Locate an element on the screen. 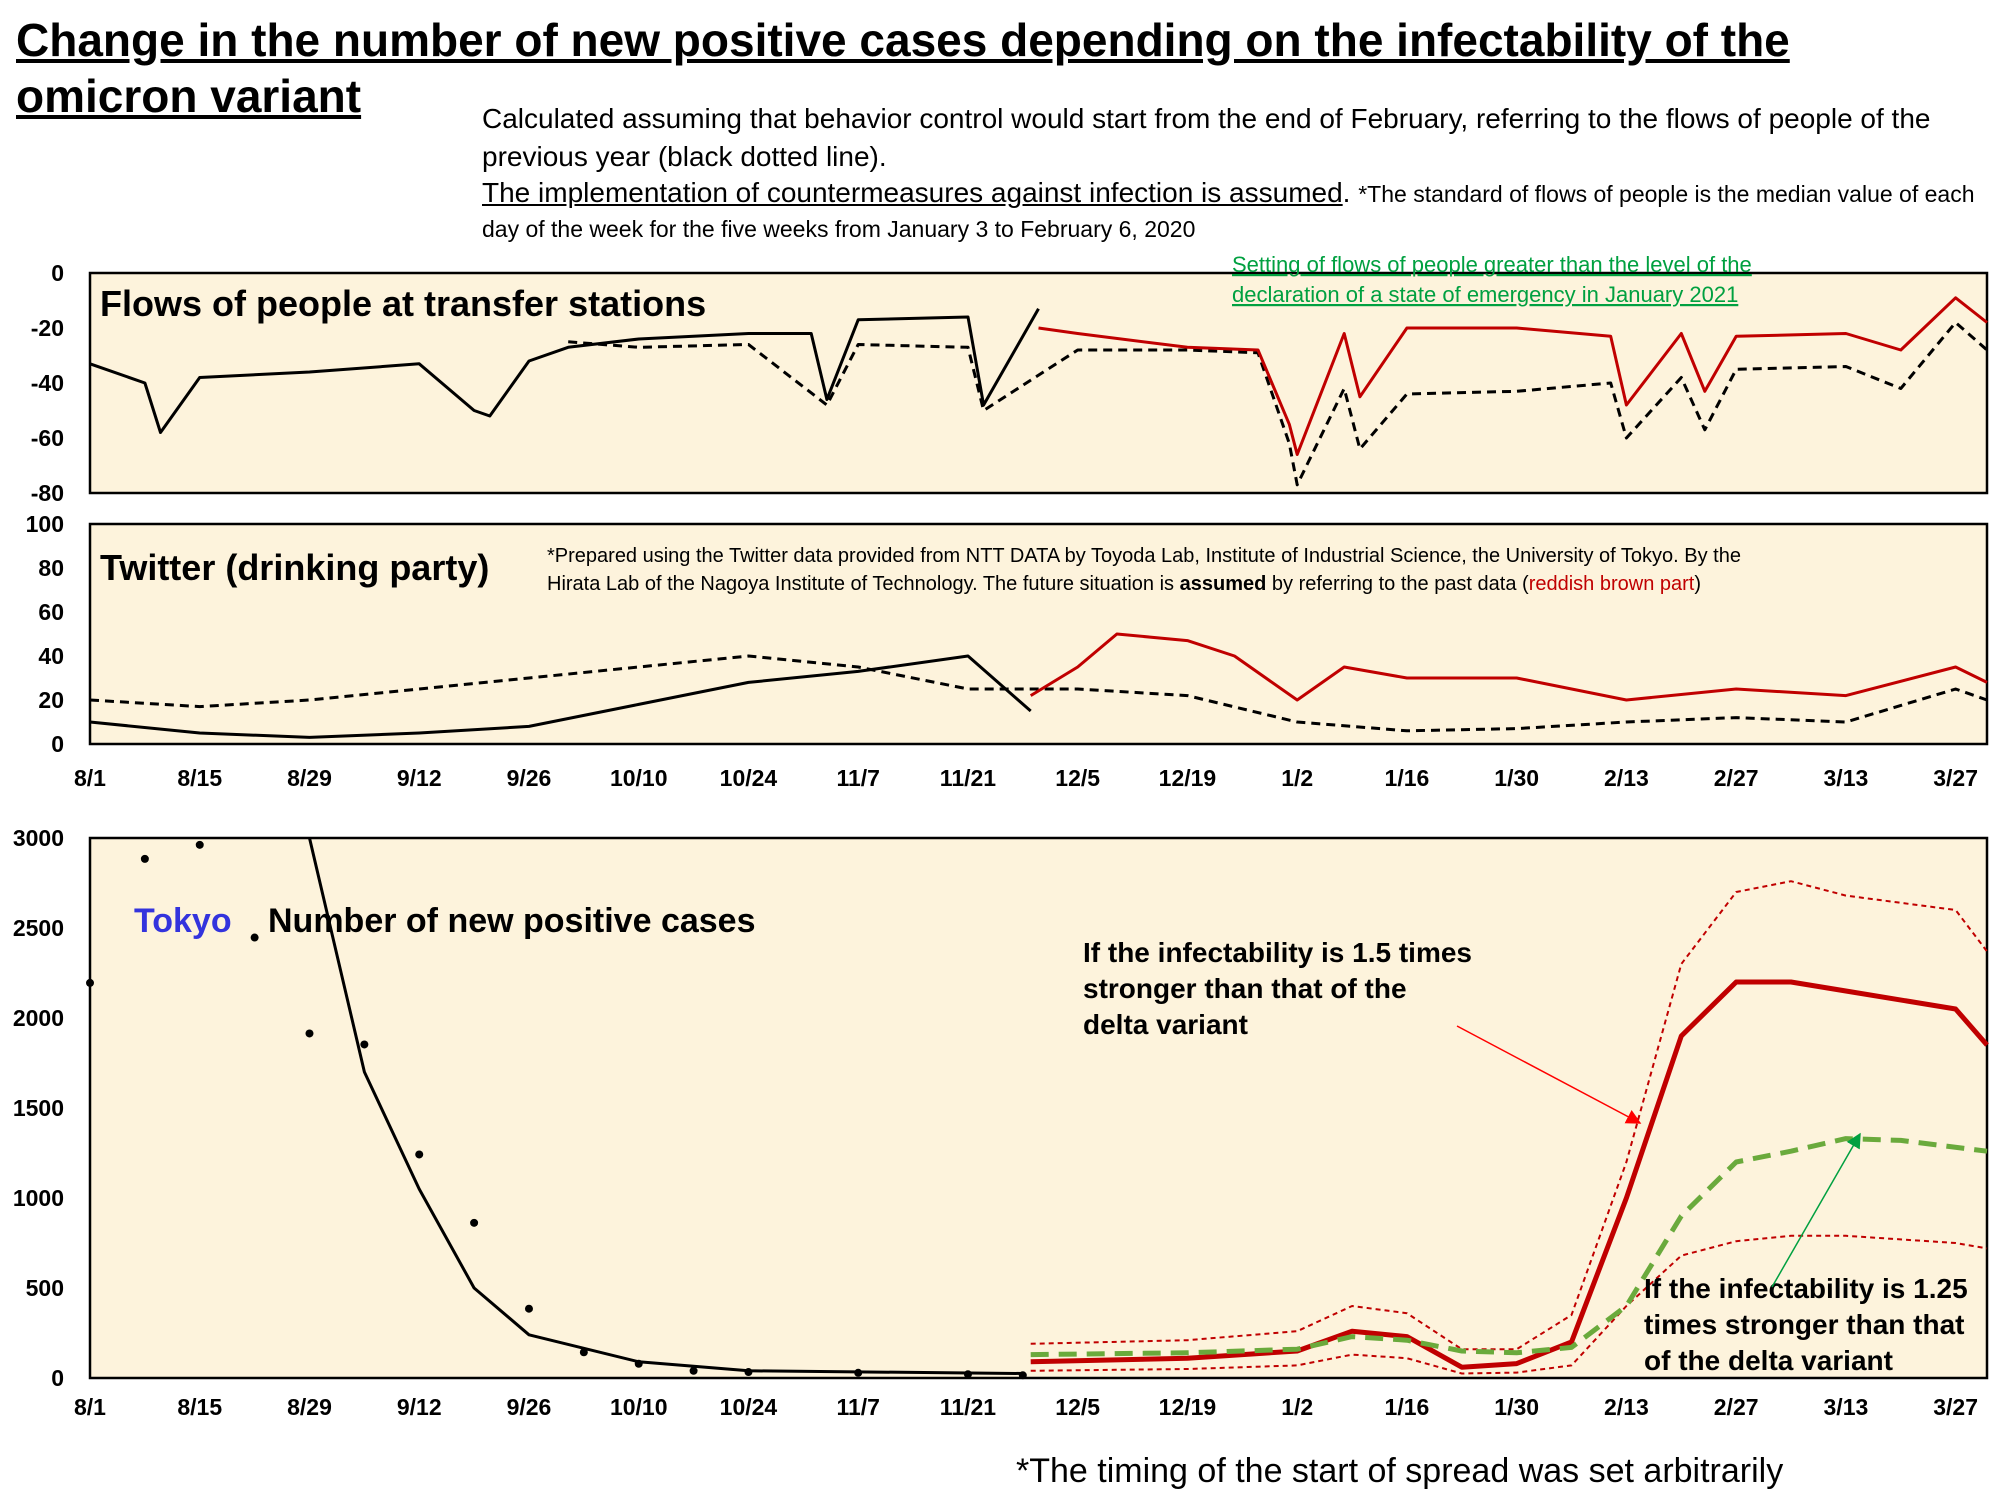  annotation-1-25x-arrow is located at coordinates (1816, 1210).